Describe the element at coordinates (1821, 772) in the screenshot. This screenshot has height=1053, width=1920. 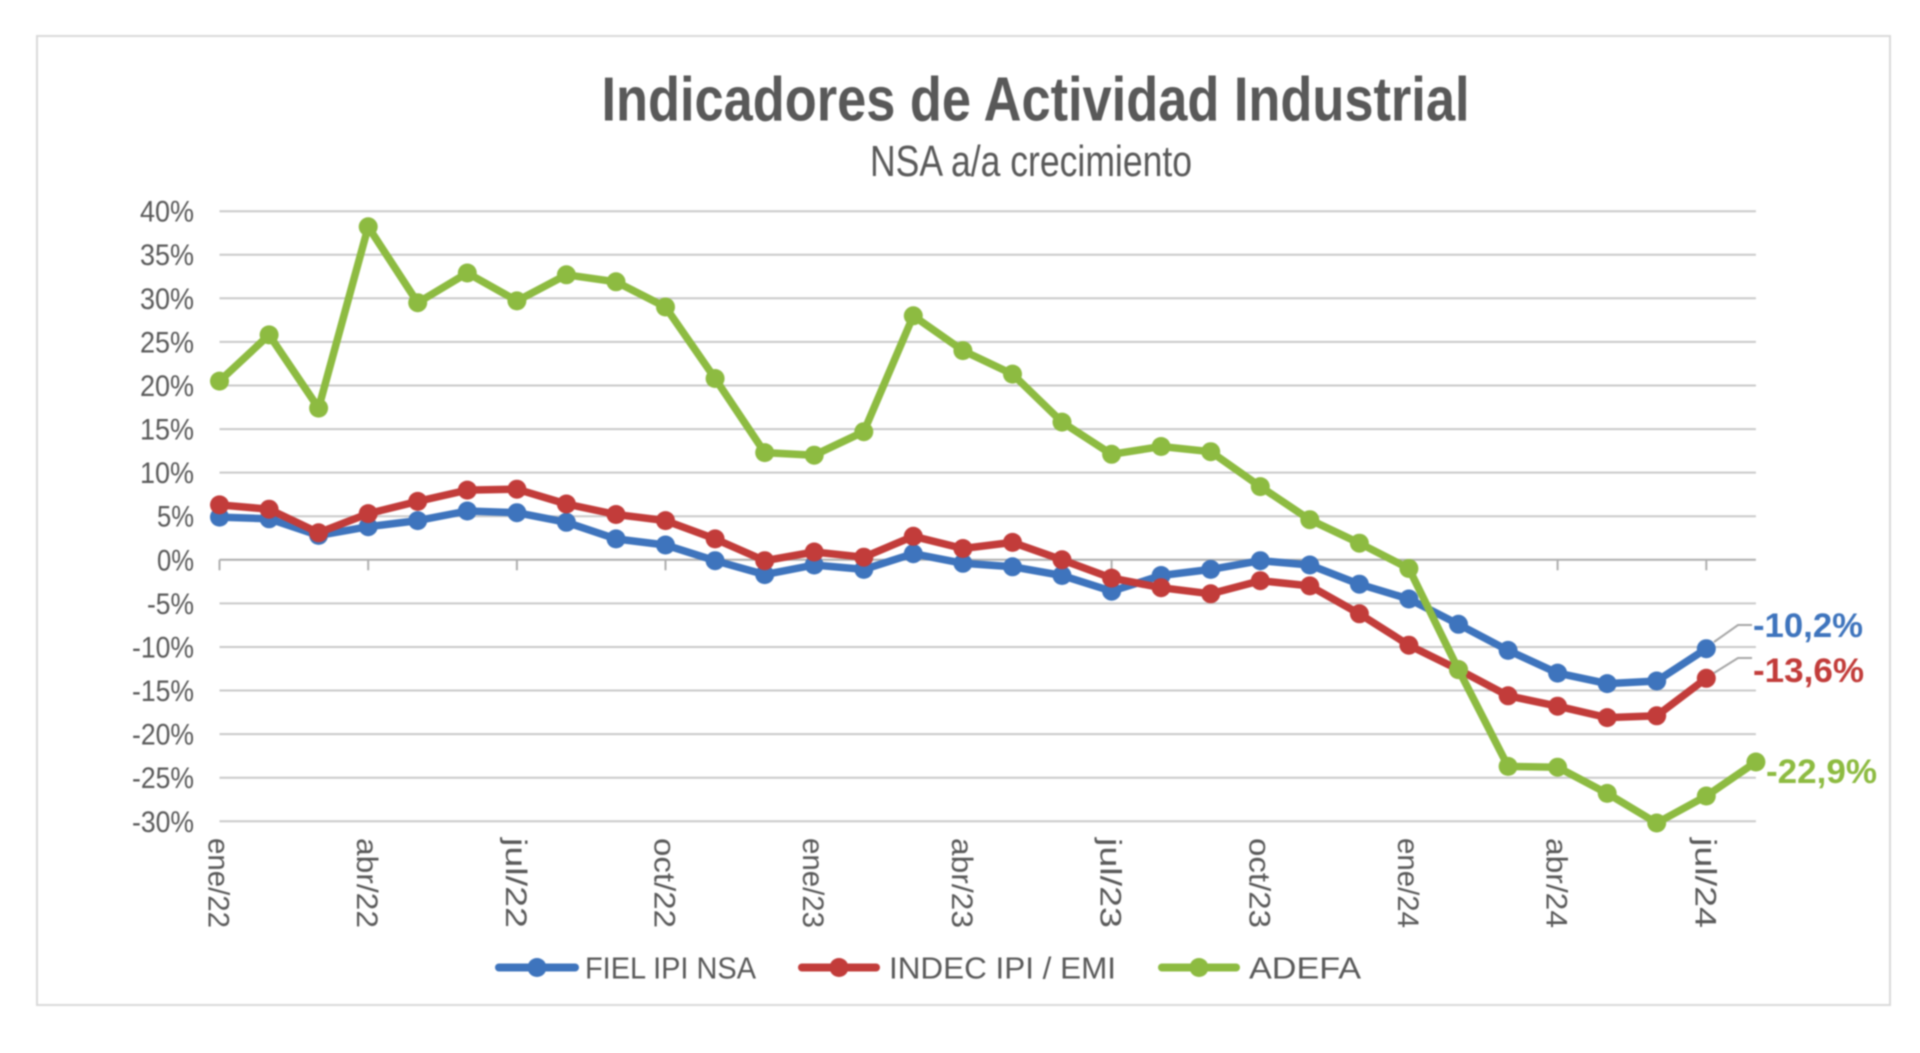
I see `svg-text: -22,9%` at that location.